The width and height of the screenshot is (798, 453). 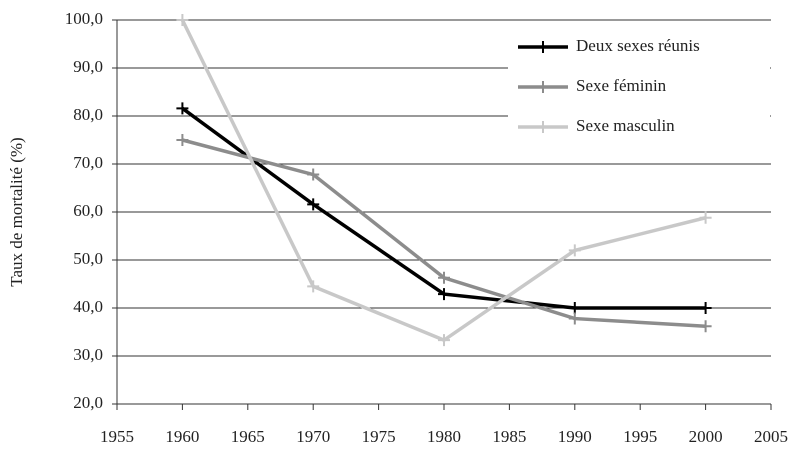 What do you see at coordinates (621, 85) in the screenshot?
I see `legend-label: Sexe féminin` at bounding box center [621, 85].